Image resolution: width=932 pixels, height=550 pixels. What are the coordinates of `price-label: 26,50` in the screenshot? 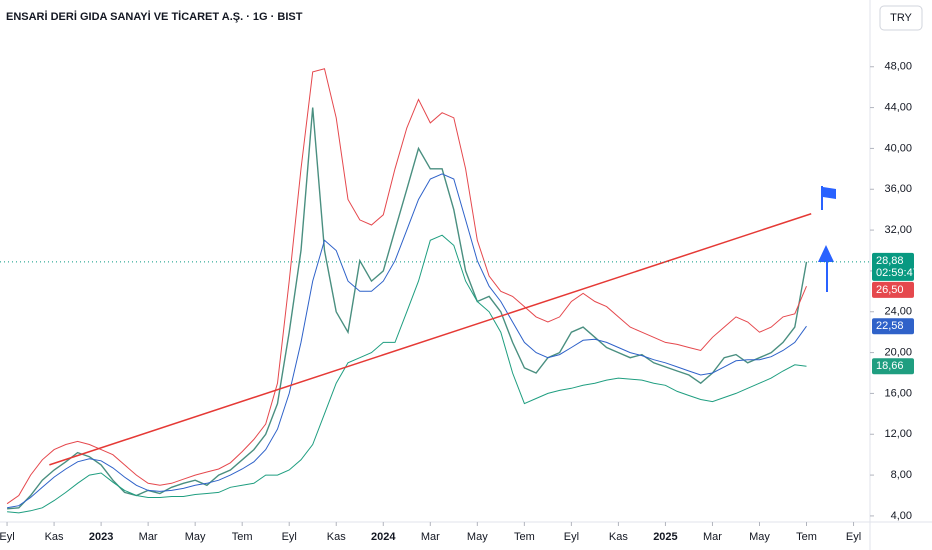 It's located at (890, 290).